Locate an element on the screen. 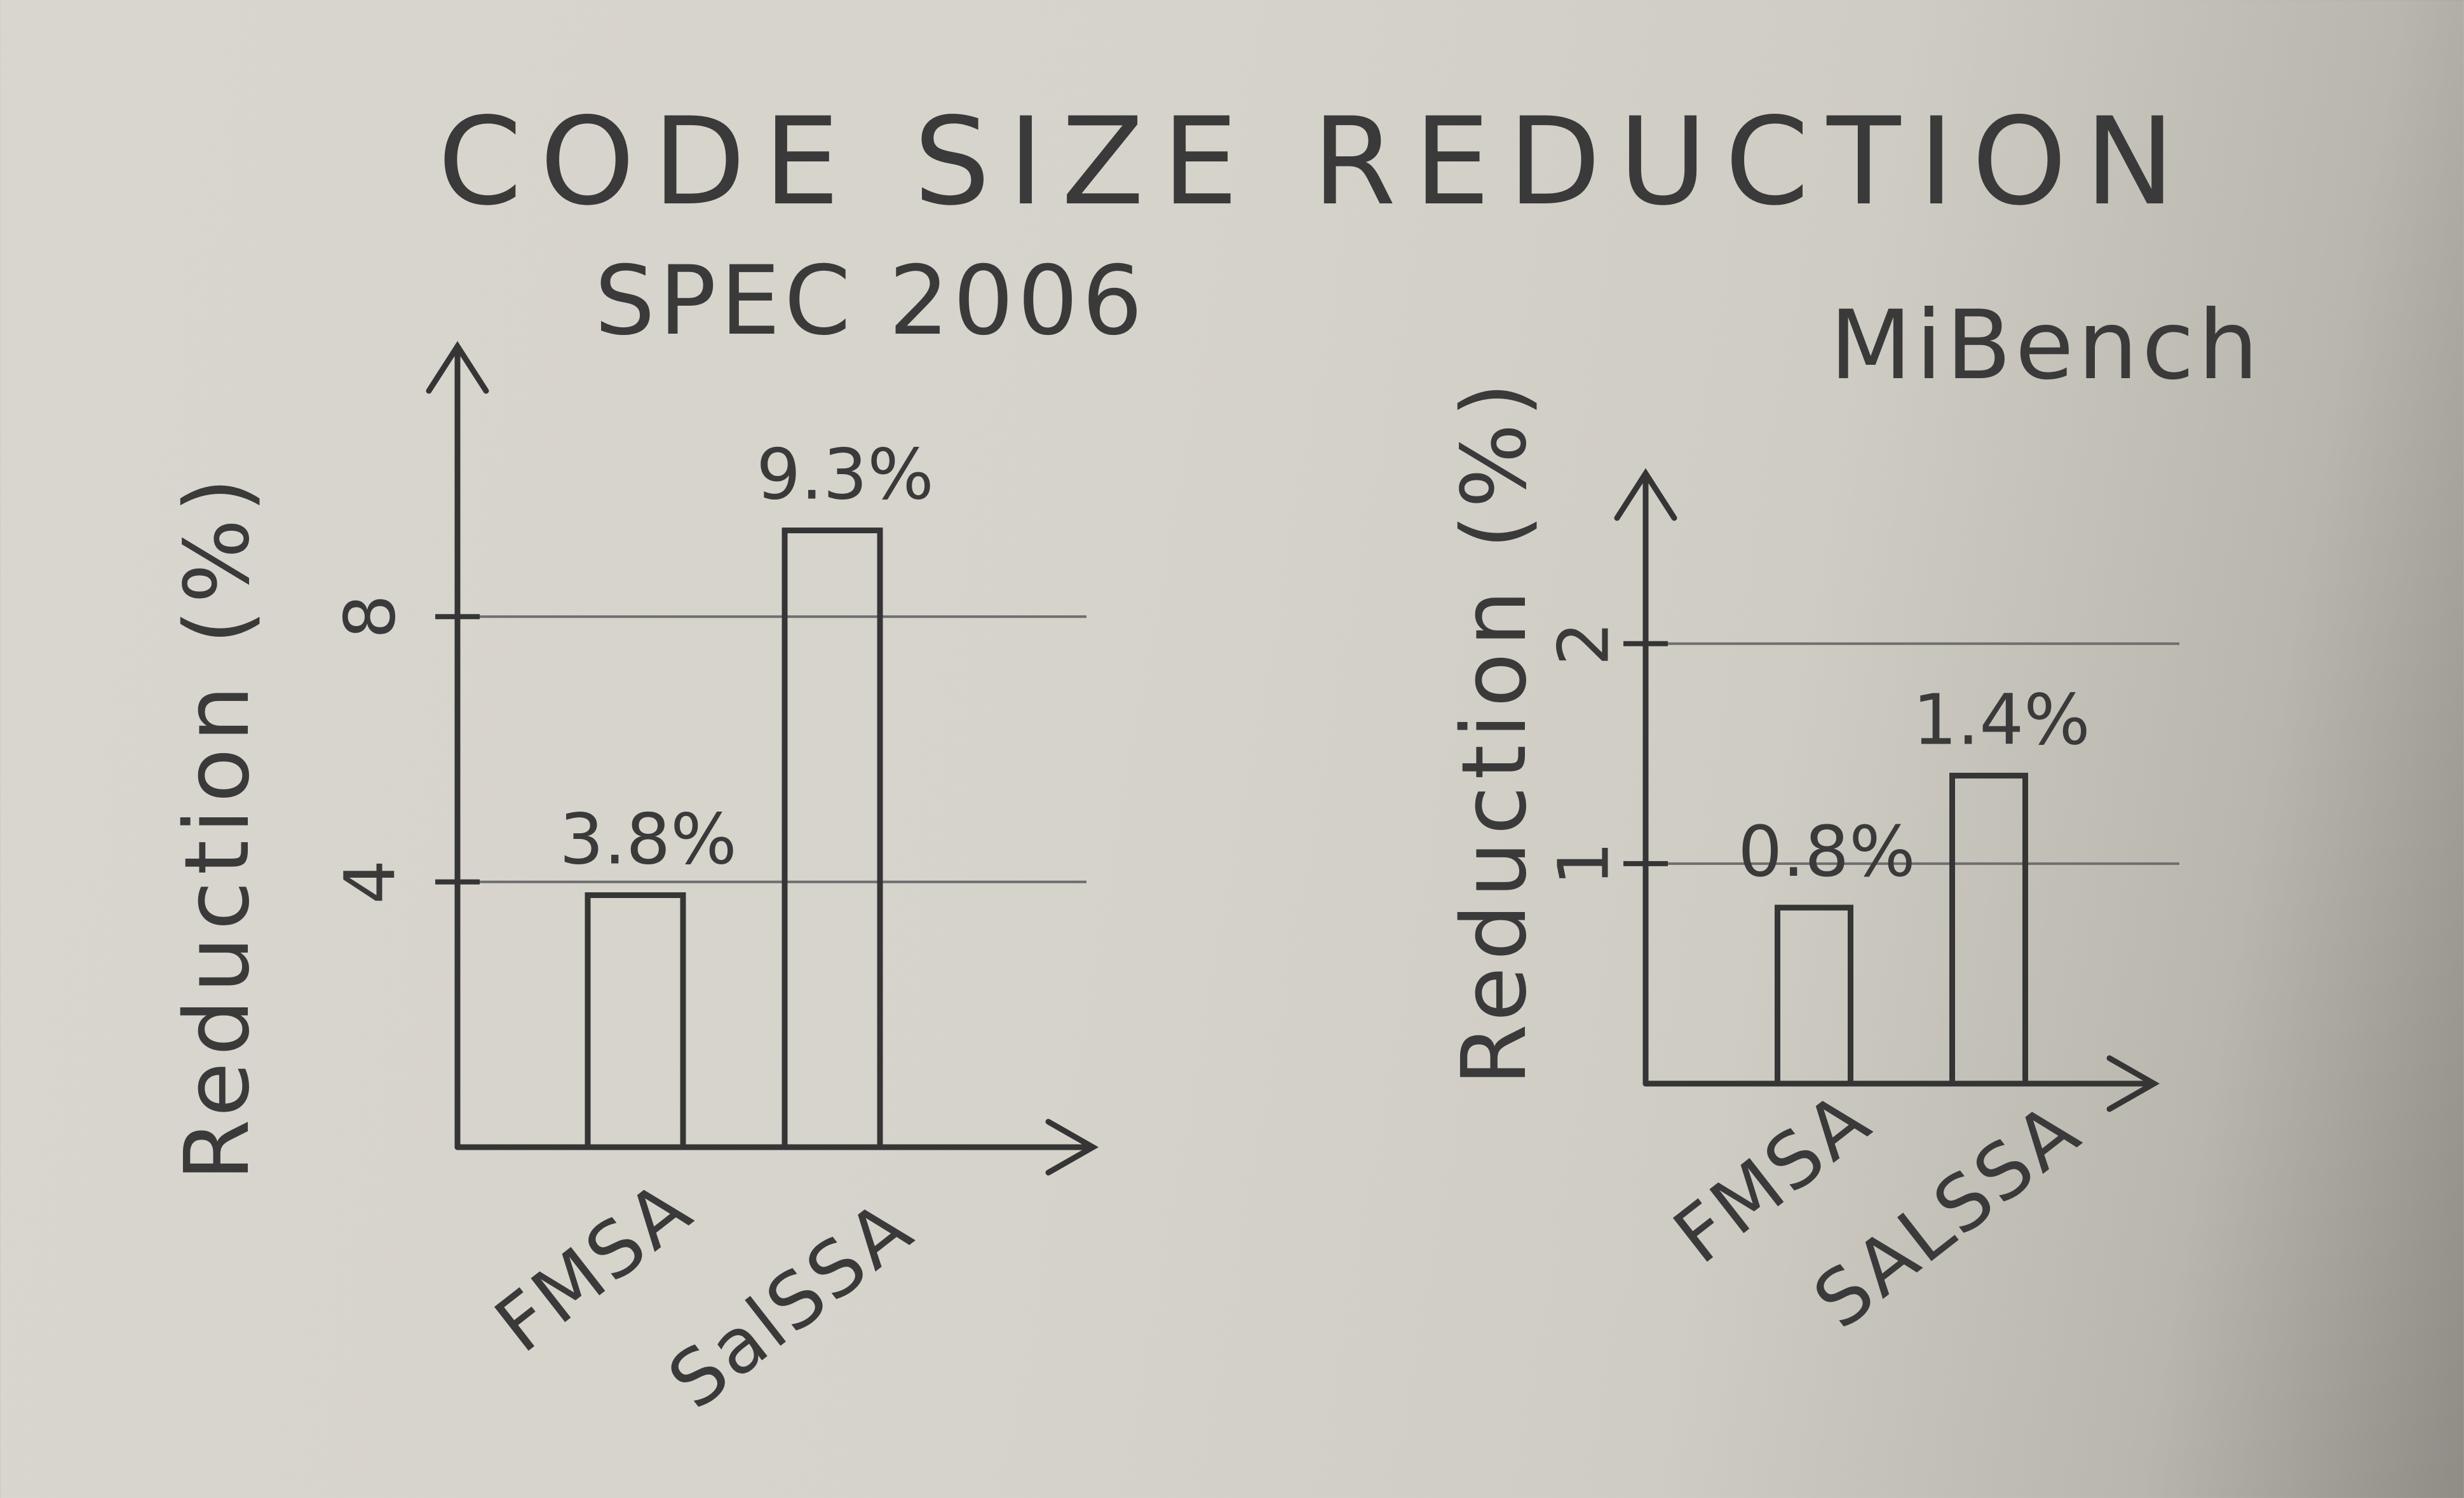 This screenshot has width=2464, height=1498. y-tick-label: 2 is located at coordinates (1584, 644).